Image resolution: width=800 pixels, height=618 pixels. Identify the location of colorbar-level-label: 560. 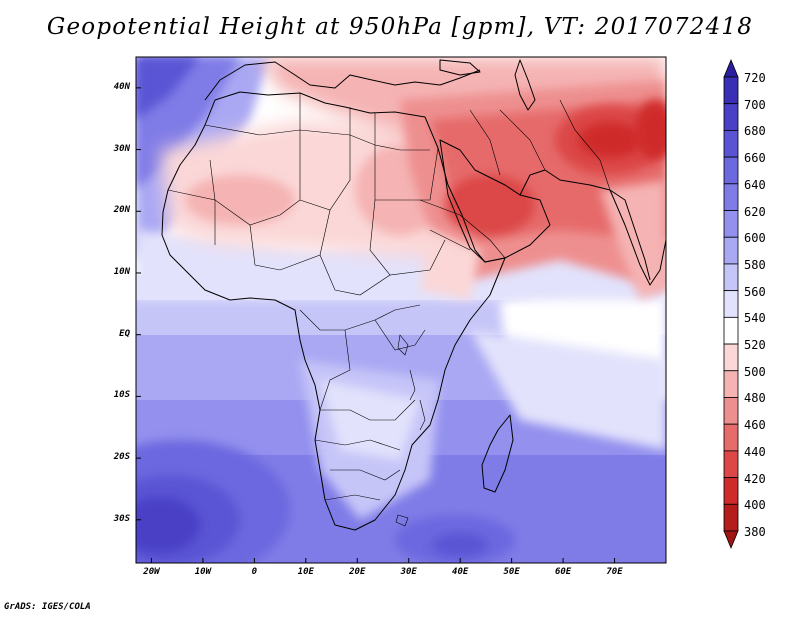
(755, 291).